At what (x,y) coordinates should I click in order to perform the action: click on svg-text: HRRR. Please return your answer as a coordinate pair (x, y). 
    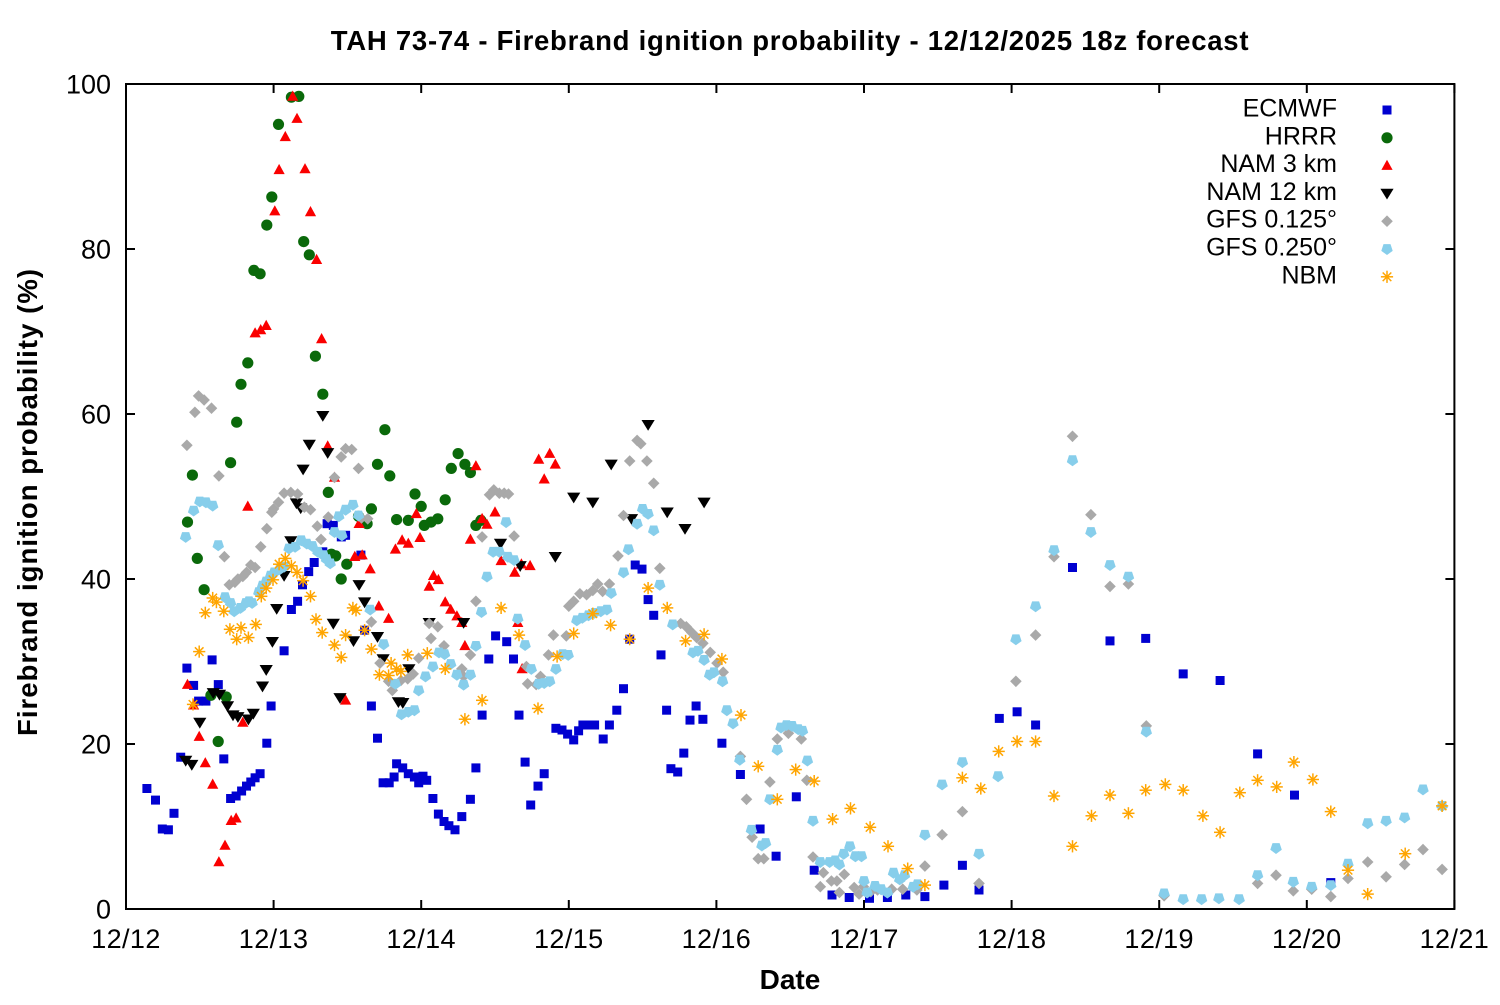
    Looking at the image, I should click on (1301, 136).